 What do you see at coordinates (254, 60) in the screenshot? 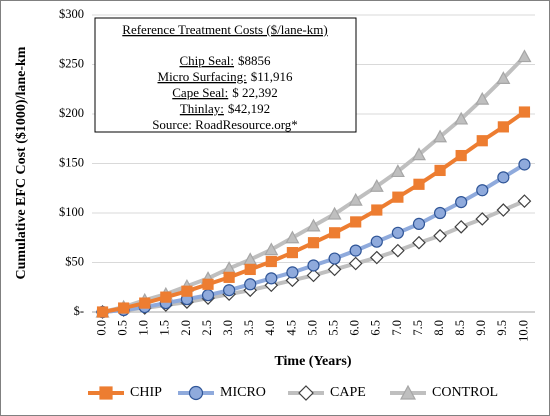
I see `annotation-value: $8856` at bounding box center [254, 60].